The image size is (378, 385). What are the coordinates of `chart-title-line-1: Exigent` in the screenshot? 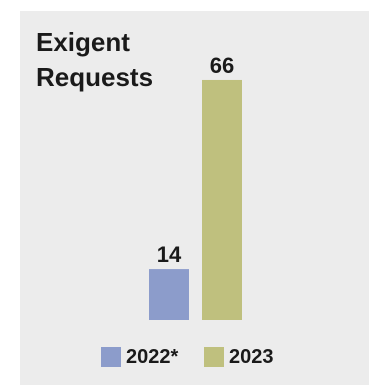 It's located at (83, 42).